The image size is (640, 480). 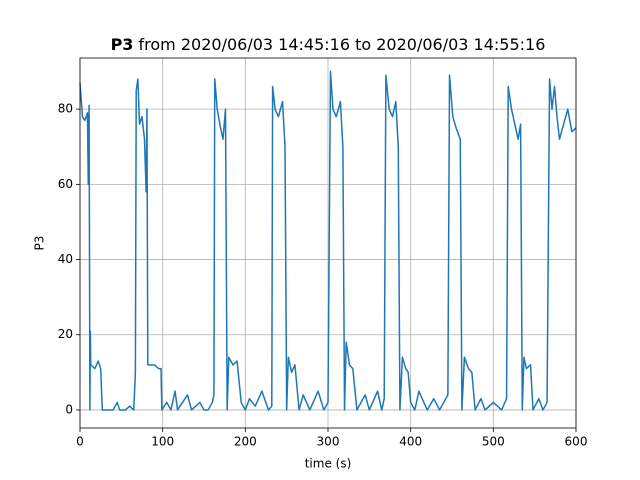 What do you see at coordinates (410, 442) in the screenshot?
I see `x-tick-label: 400` at bounding box center [410, 442].